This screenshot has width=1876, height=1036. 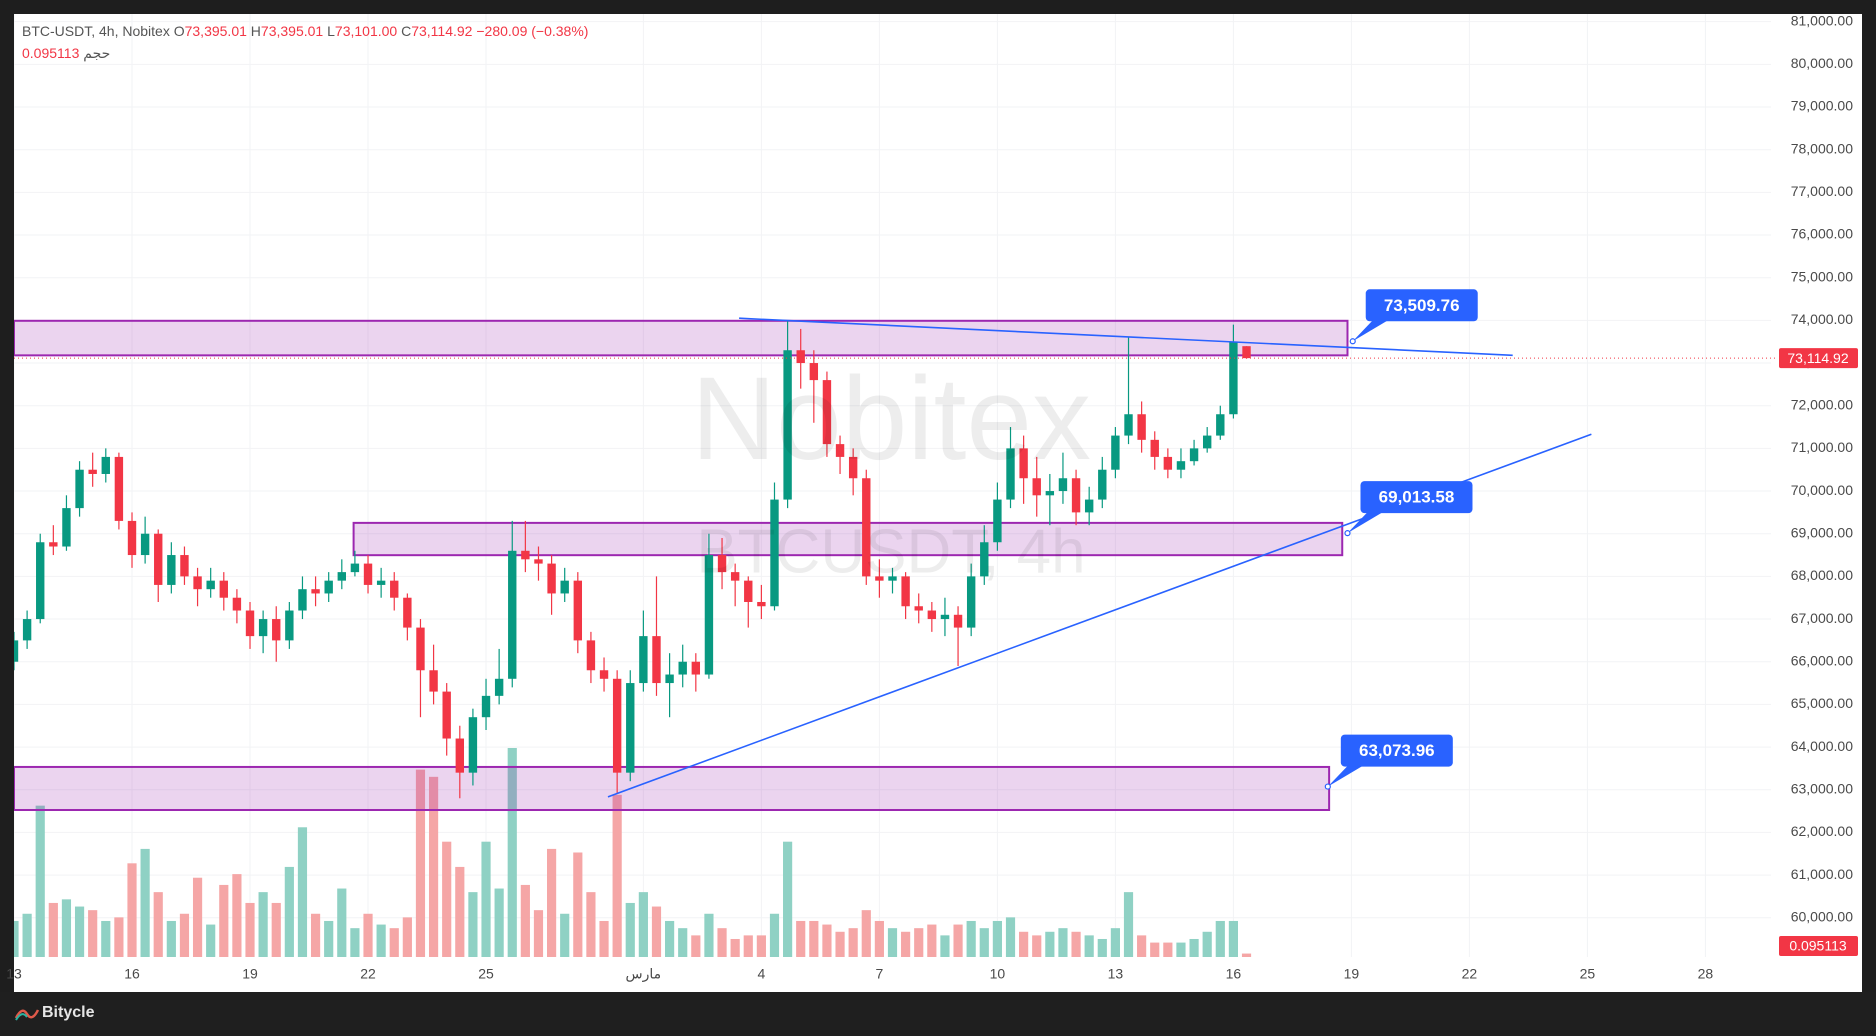 I want to click on y-tick-label: 77,000.00, so click(x=1822, y=191).